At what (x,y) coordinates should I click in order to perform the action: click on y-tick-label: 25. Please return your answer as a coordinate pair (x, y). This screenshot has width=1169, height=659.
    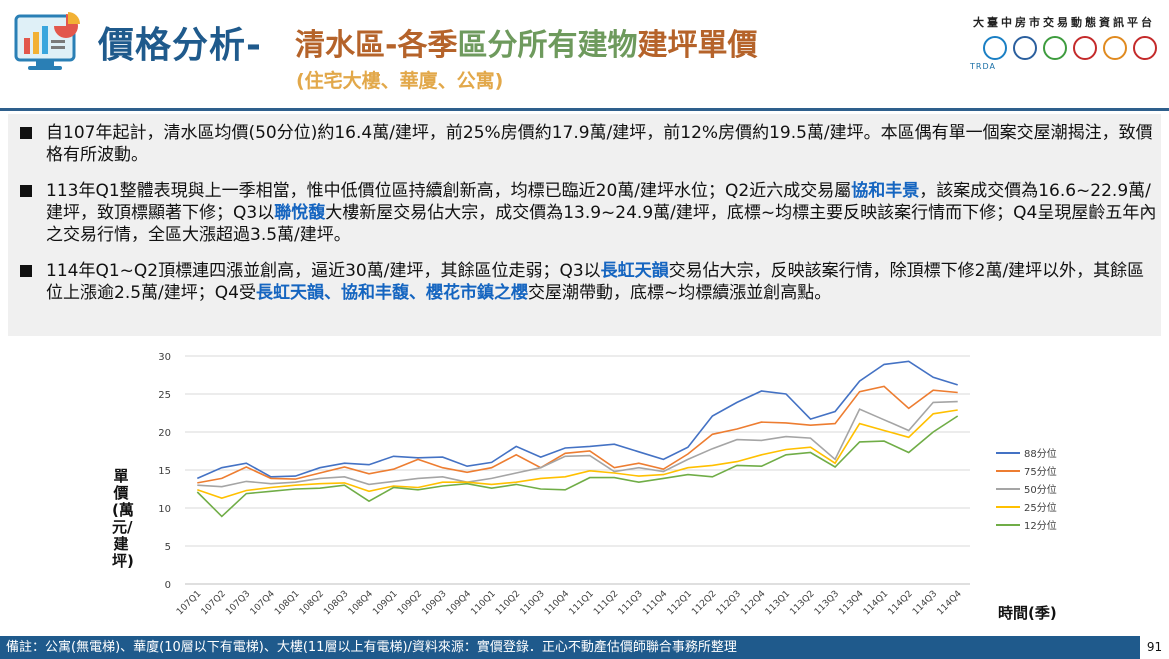
    Looking at the image, I should click on (164, 395).